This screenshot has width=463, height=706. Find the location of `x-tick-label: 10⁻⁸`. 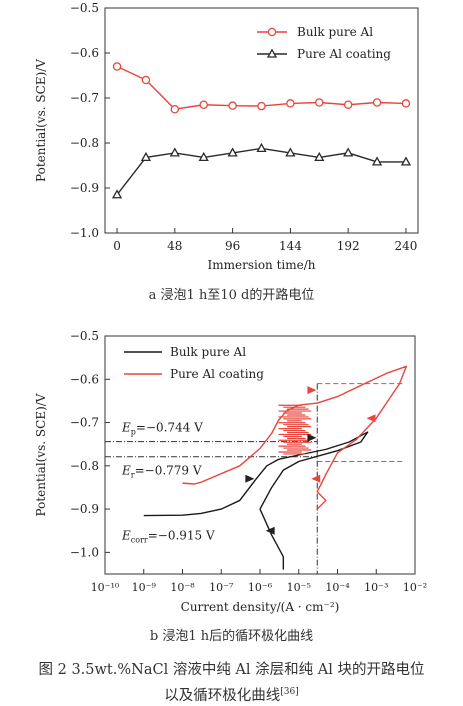

x-tick-label: 10⁻⁸ is located at coordinates (182, 587).